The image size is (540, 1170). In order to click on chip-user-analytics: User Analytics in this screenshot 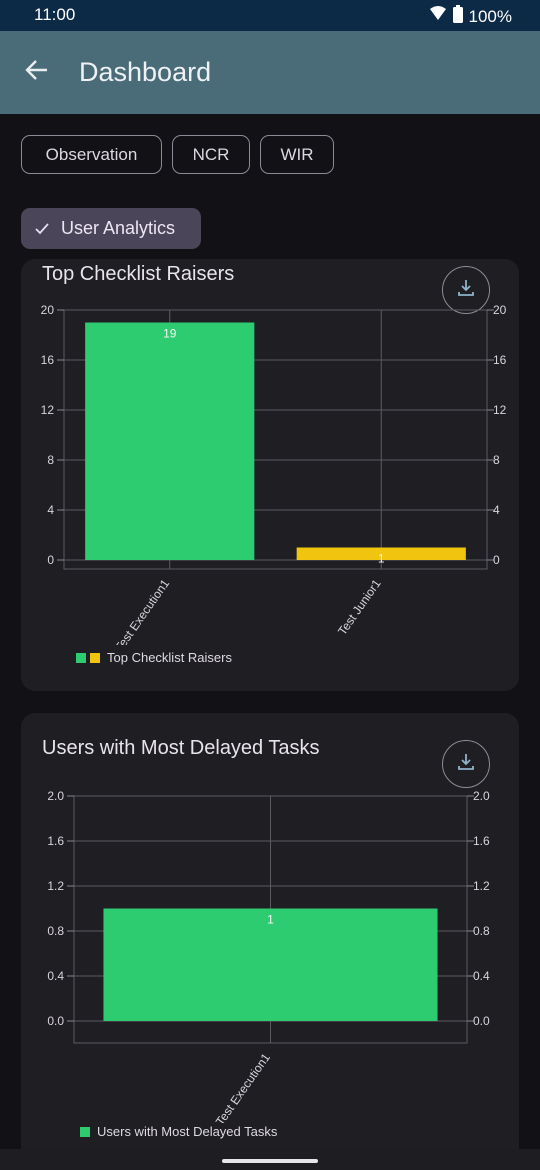, I will do `click(111, 228)`.